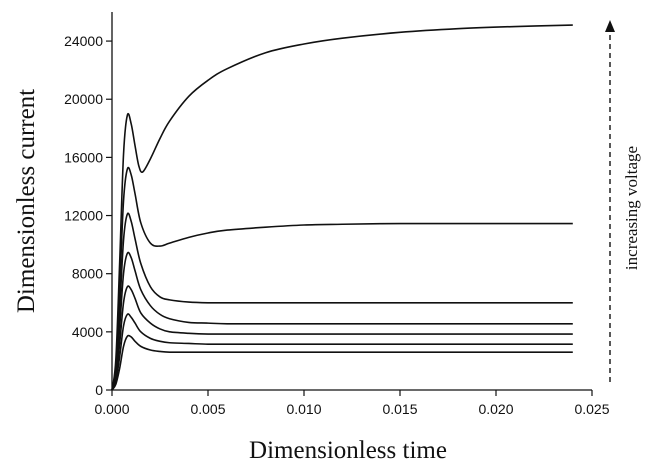 The image size is (646, 464). What do you see at coordinates (348, 450) in the screenshot?
I see `x-axis-title: Dimensionless time` at bounding box center [348, 450].